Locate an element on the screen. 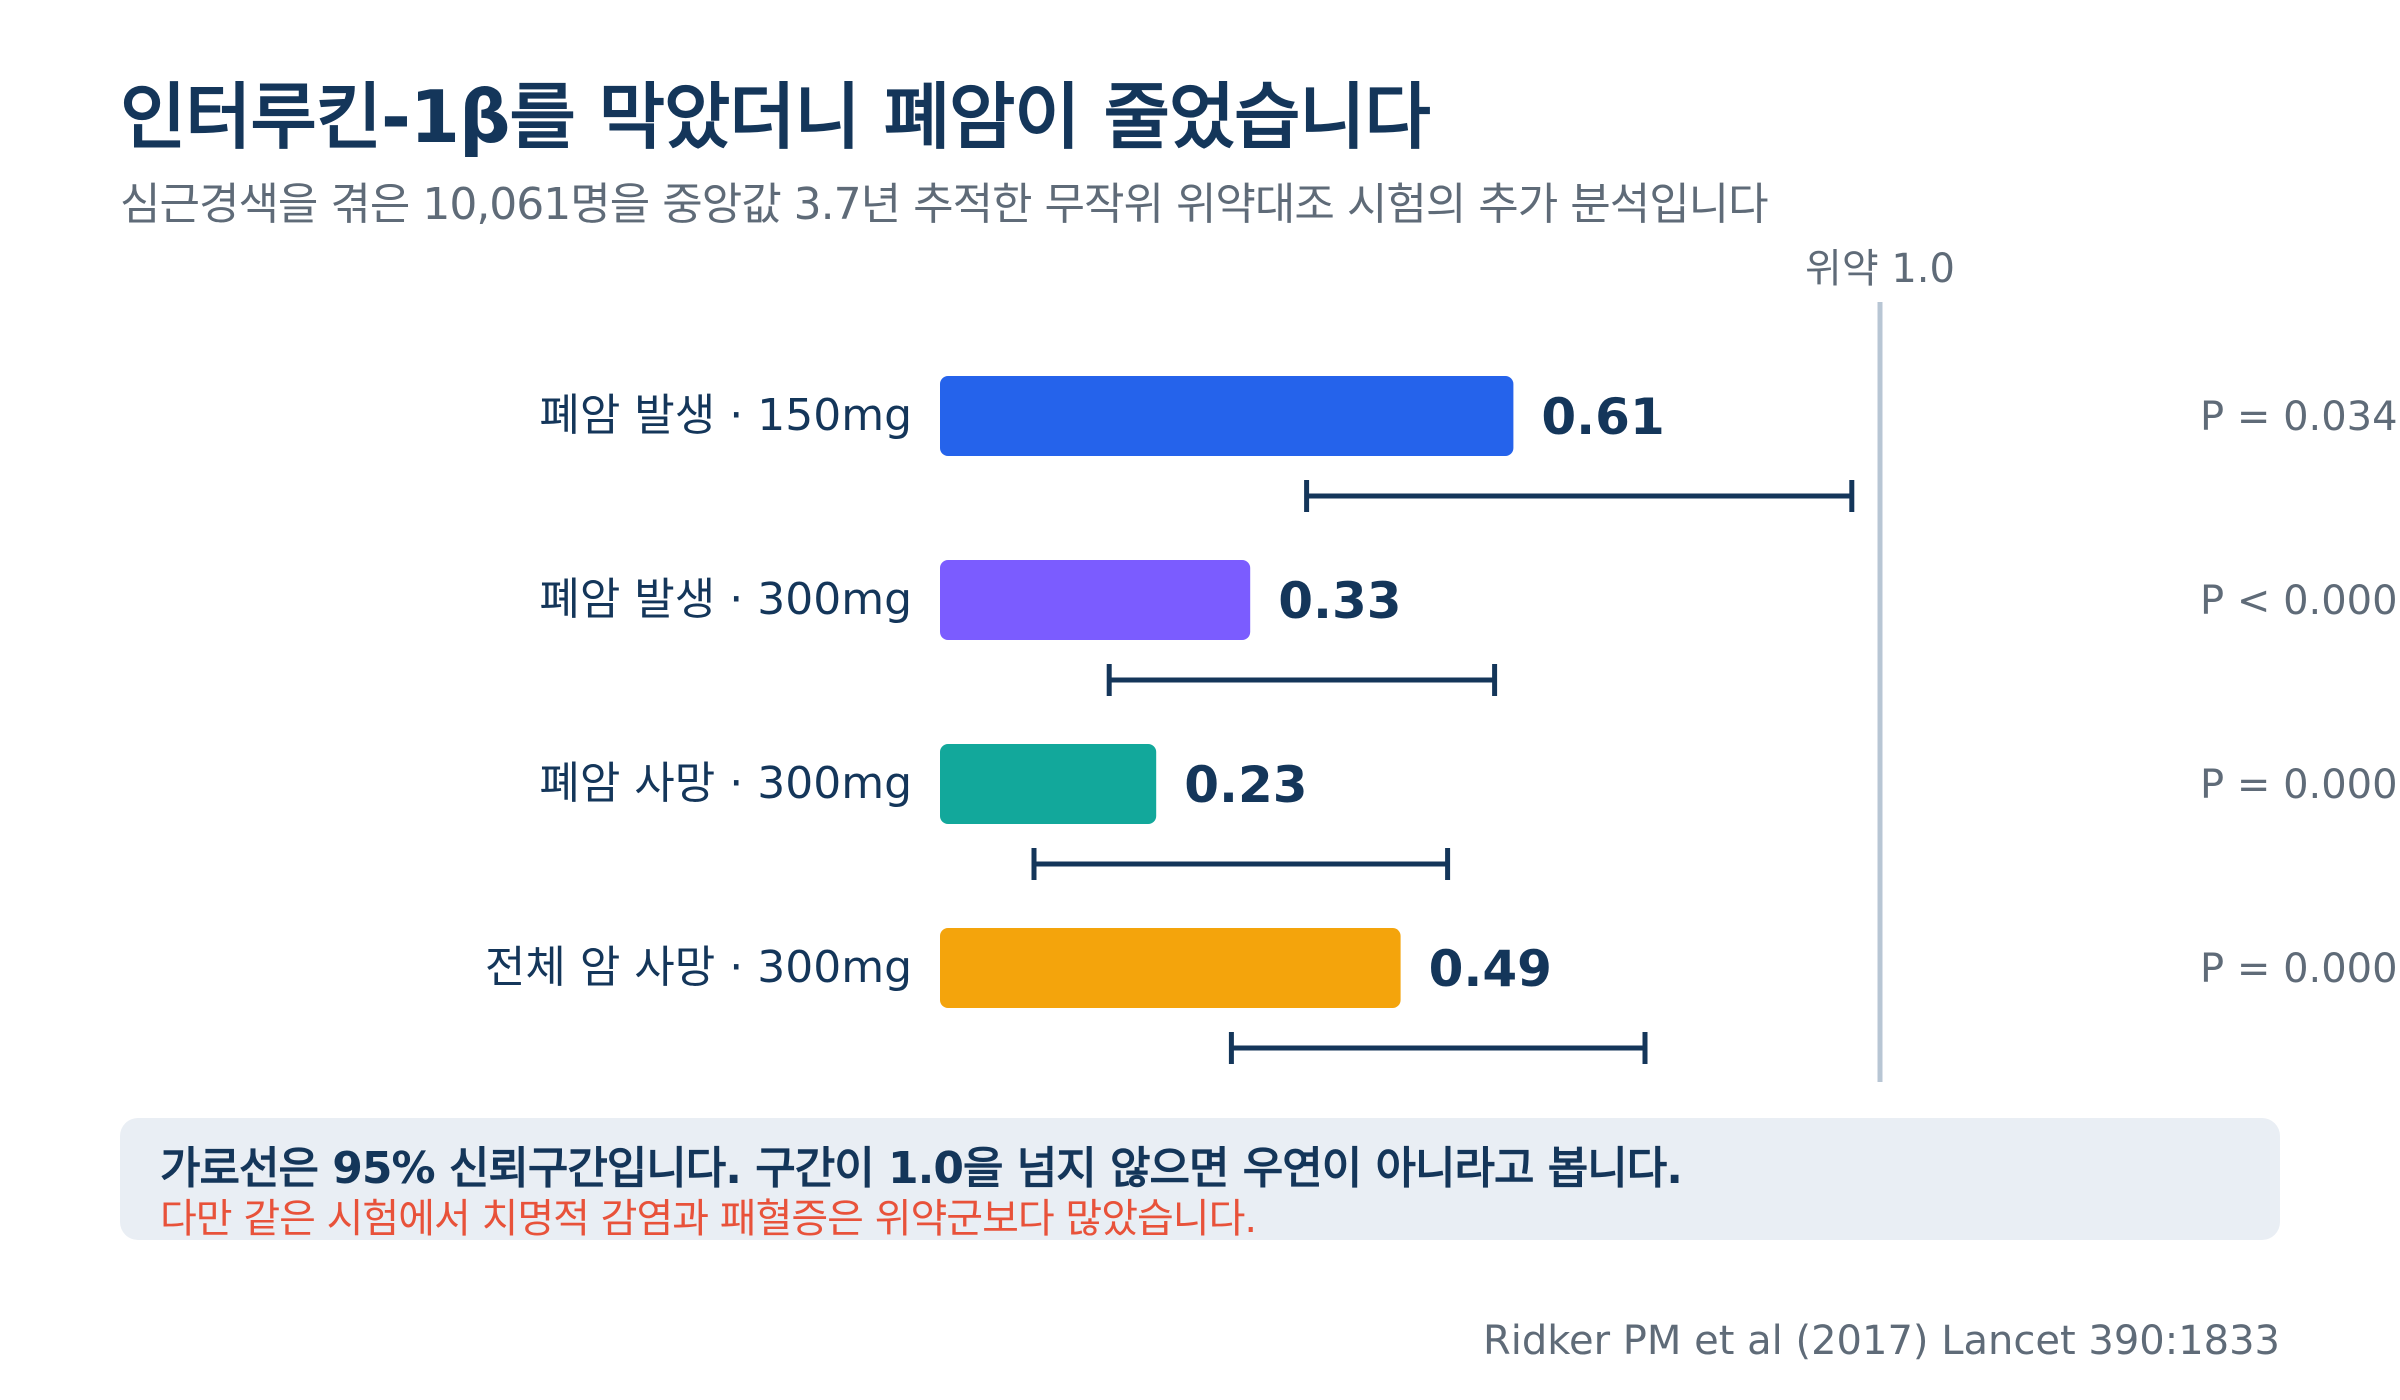 The width and height of the screenshot is (2400, 1400). value-label: 0.33 is located at coordinates (1339, 601).